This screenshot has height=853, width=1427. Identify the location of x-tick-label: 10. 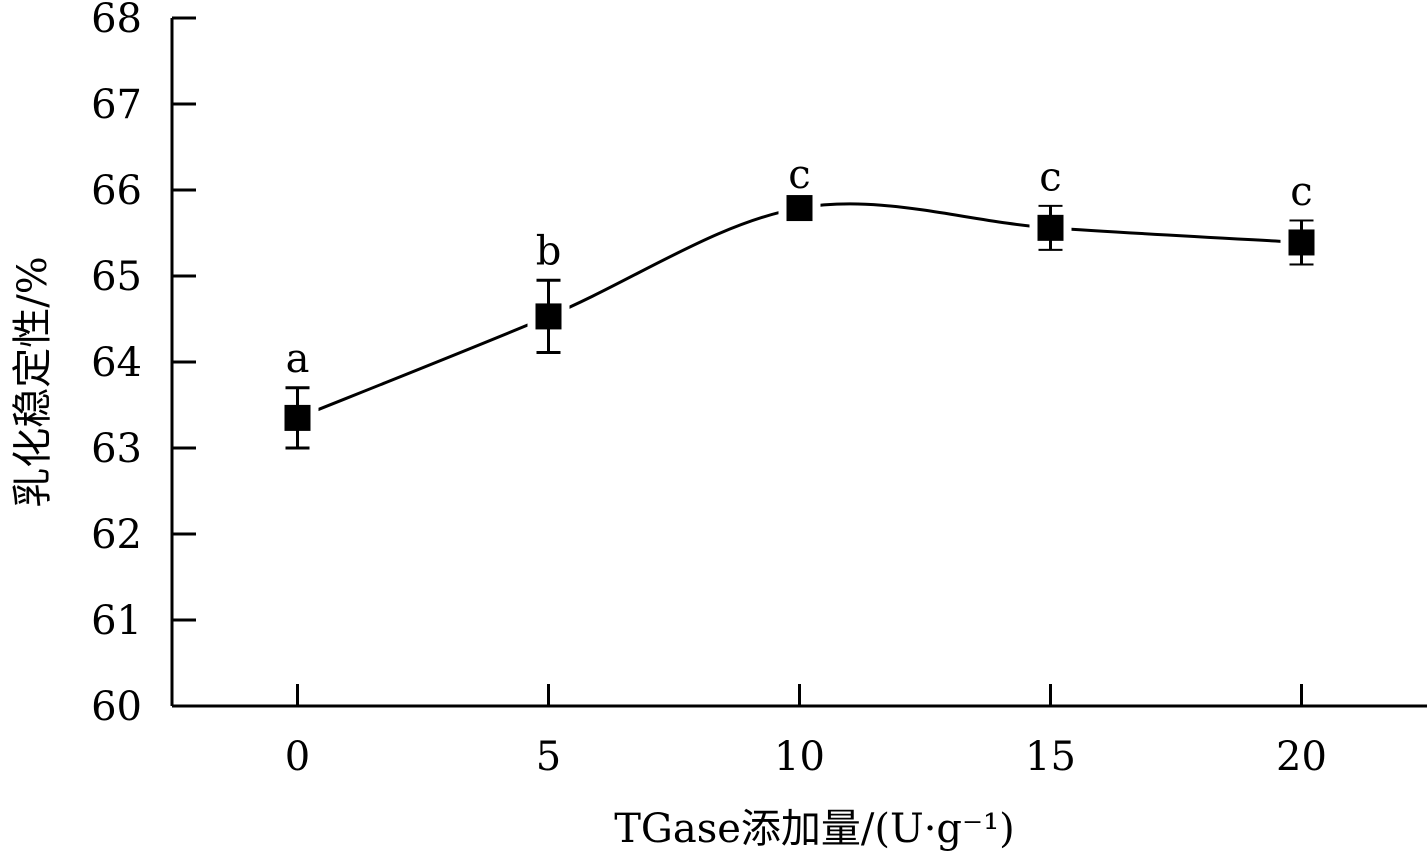
(799, 757).